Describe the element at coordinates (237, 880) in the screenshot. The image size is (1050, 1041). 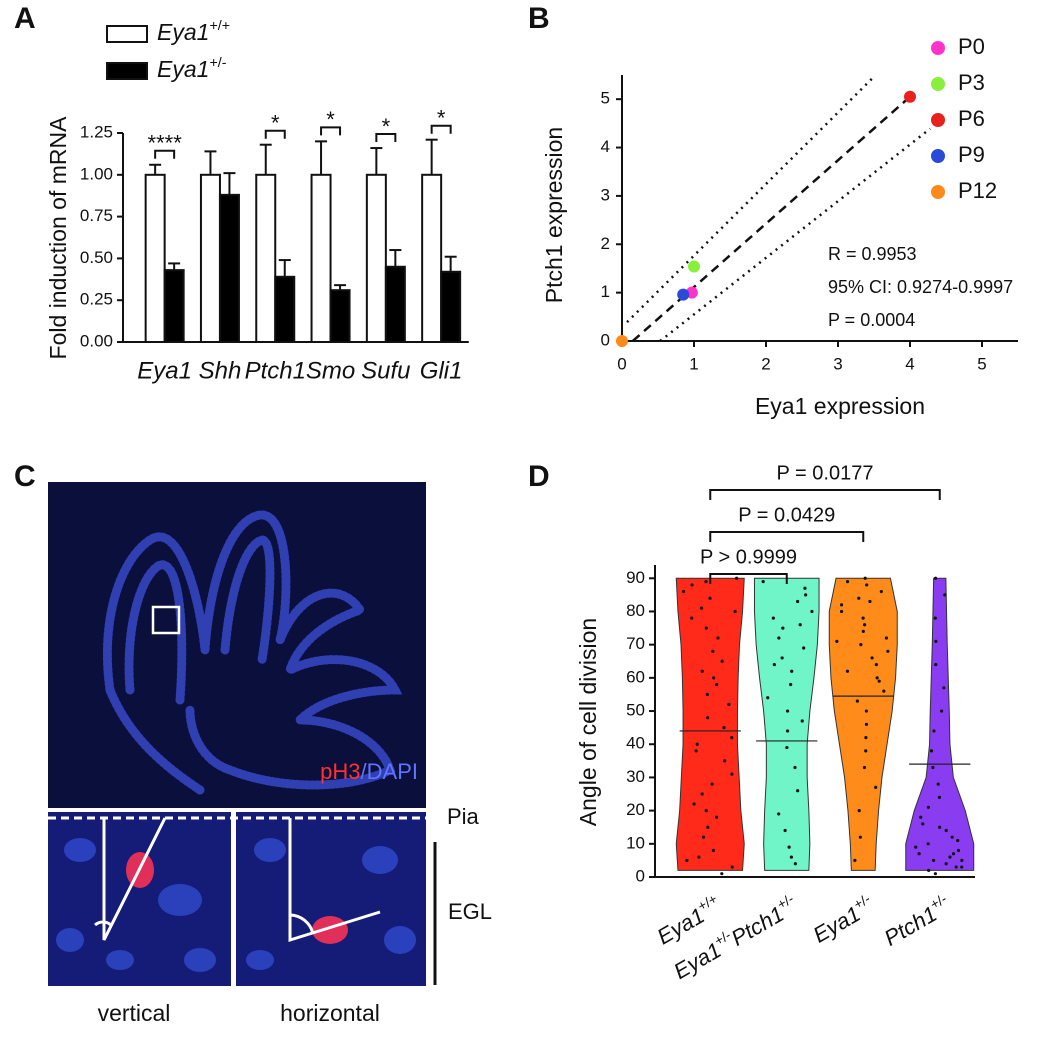
I see `angle-lines` at that location.